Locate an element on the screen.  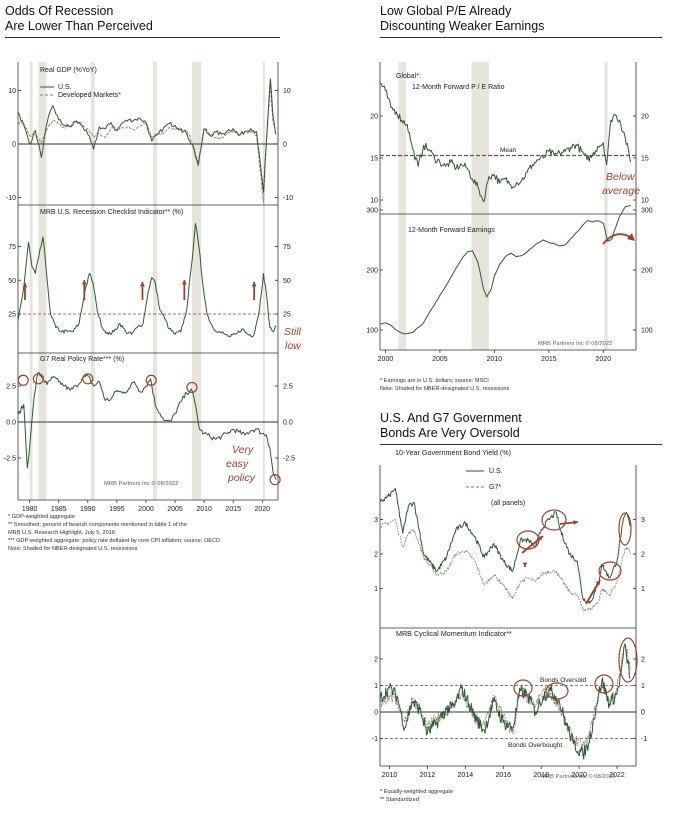
yield-arrow-dummy-head is located at coordinates (525, 564).